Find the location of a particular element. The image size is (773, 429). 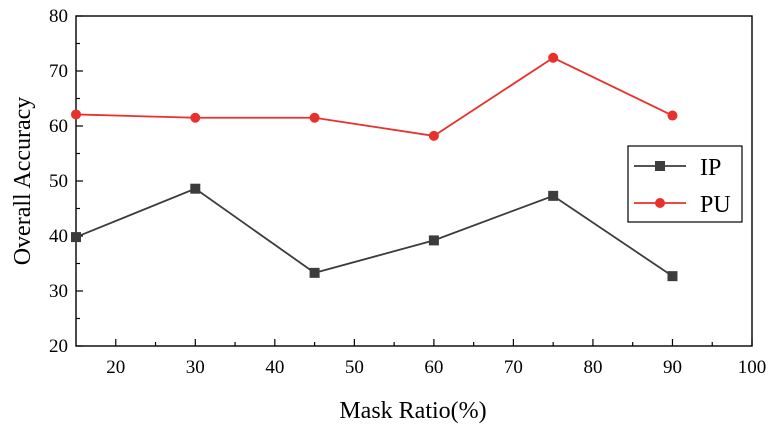

y-axis-title: Overall Accuracy is located at coordinates (23, 181).